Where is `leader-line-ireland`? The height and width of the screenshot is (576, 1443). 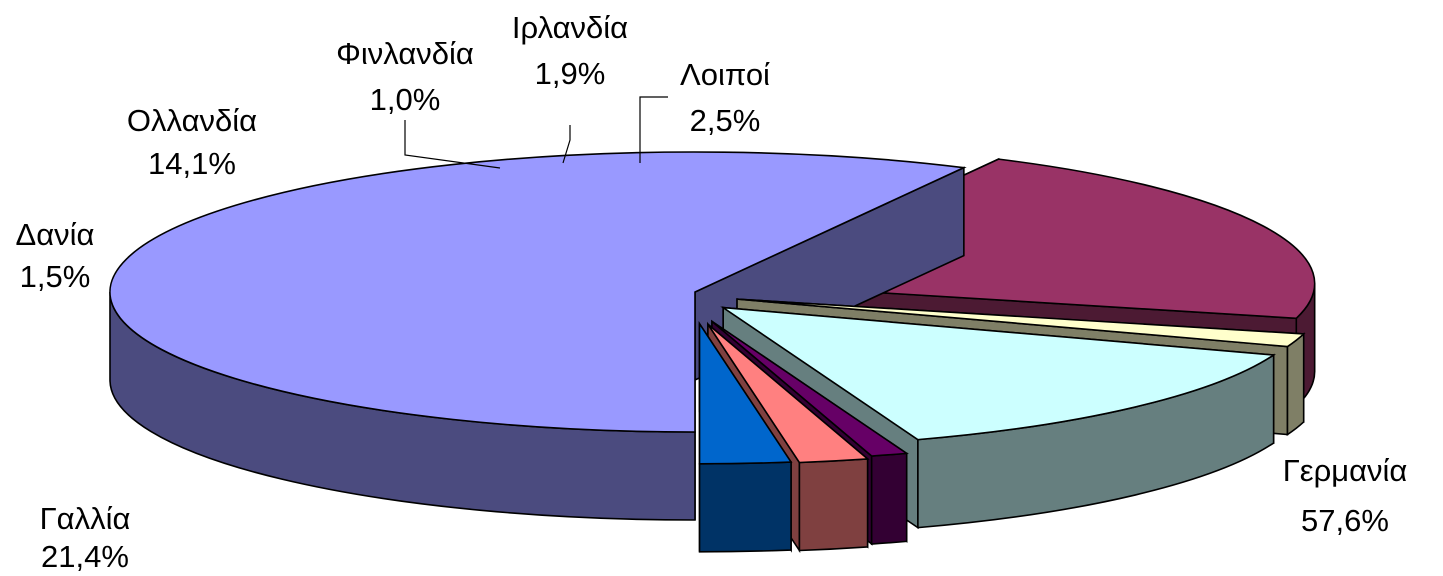
leader-line-ireland is located at coordinates (566, 144).